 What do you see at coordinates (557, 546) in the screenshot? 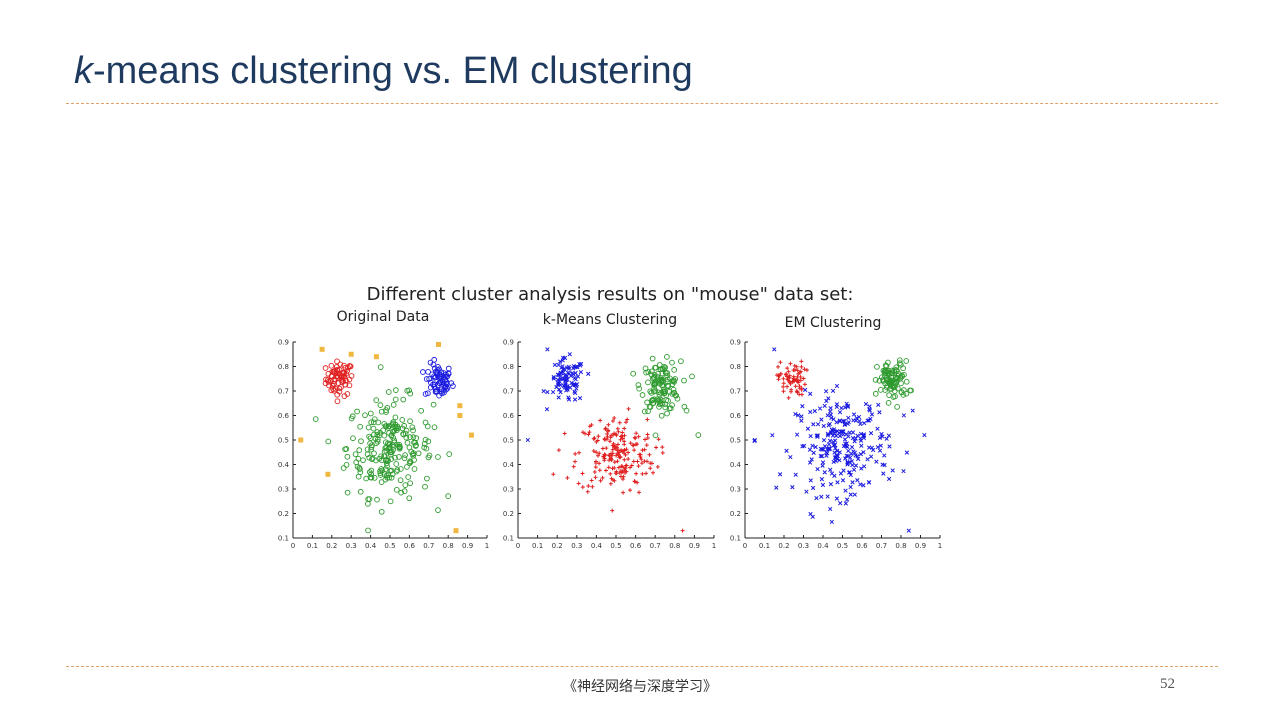
I see `x-tick-label: 0.2` at bounding box center [557, 546].